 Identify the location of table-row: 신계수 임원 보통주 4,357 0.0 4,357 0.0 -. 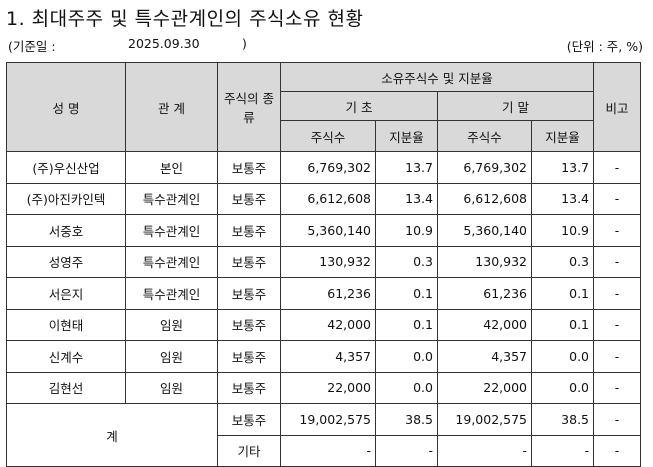
(324, 356).